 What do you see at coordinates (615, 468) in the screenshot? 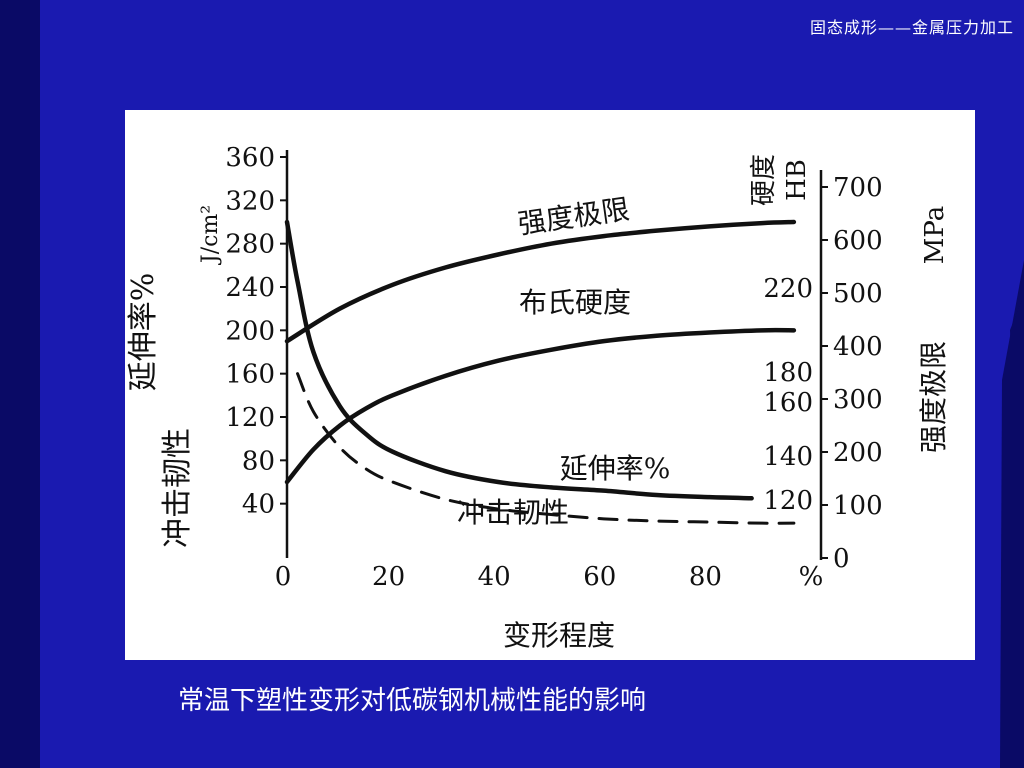
I see `series-label-elongation: 延伸率%` at bounding box center [615, 468].